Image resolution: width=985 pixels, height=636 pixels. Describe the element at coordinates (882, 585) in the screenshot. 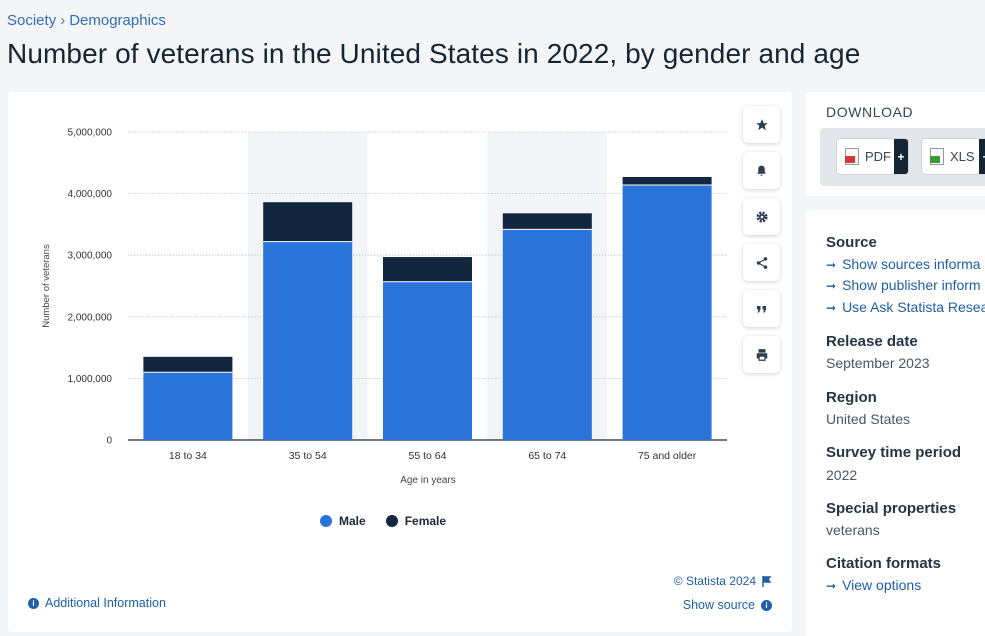

I see `view-options-text: View options` at that location.